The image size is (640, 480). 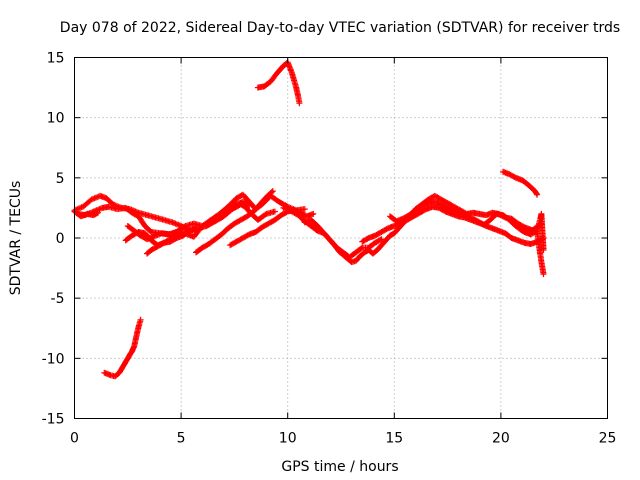 What do you see at coordinates (16, 238) in the screenshot?
I see `y-axis-title: SDTVAR / TECUs` at bounding box center [16, 238].